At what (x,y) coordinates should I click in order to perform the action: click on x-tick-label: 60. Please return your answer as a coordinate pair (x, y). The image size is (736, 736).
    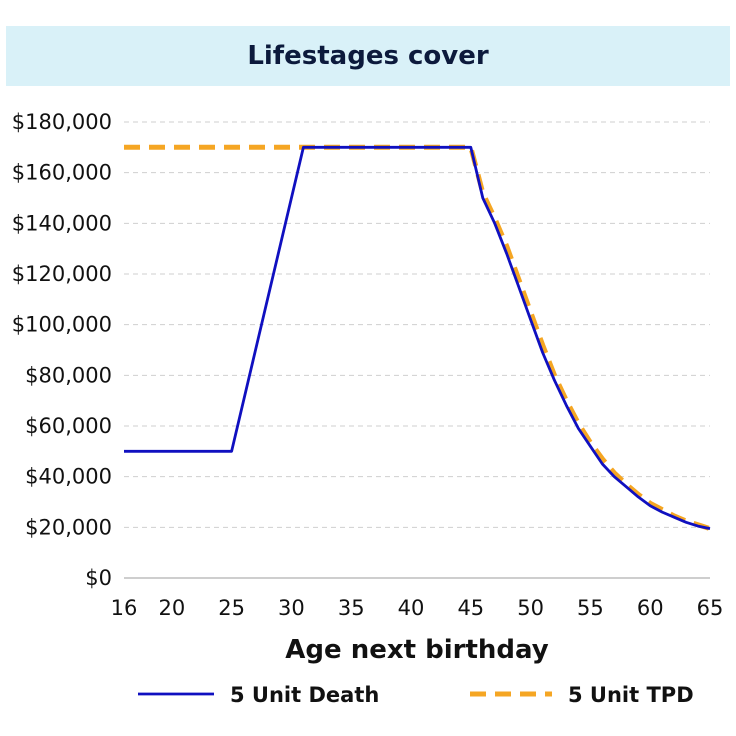
    Looking at the image, I should click on (650, 608).